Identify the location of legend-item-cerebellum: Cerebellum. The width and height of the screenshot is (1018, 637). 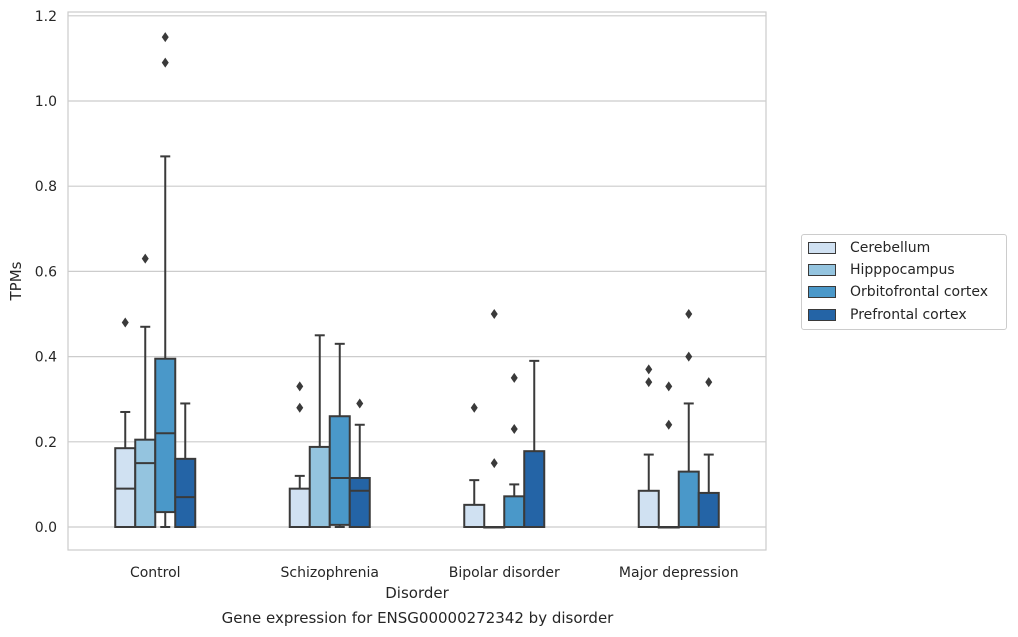
(869, 248).